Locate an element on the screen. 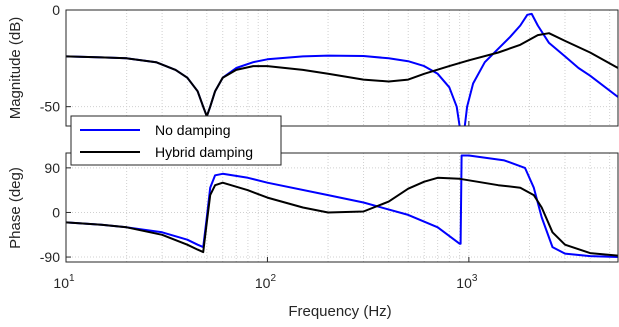 This screenshot has height=327, width=619. legend-label-no-damping: No damping is located at coordinates (193, 130).